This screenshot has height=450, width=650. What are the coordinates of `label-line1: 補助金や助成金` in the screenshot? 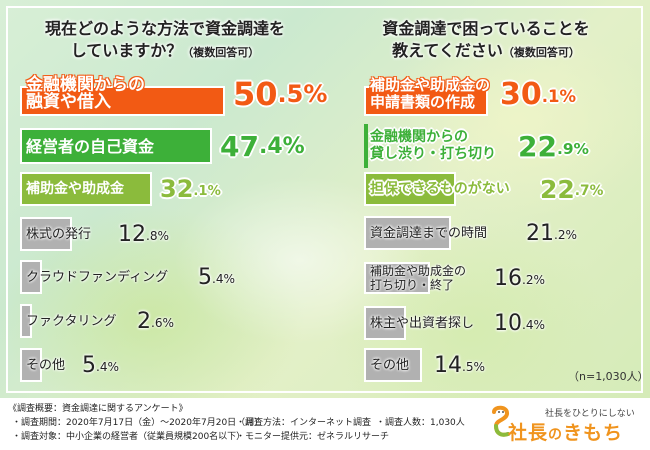 It's located at (75, 188).